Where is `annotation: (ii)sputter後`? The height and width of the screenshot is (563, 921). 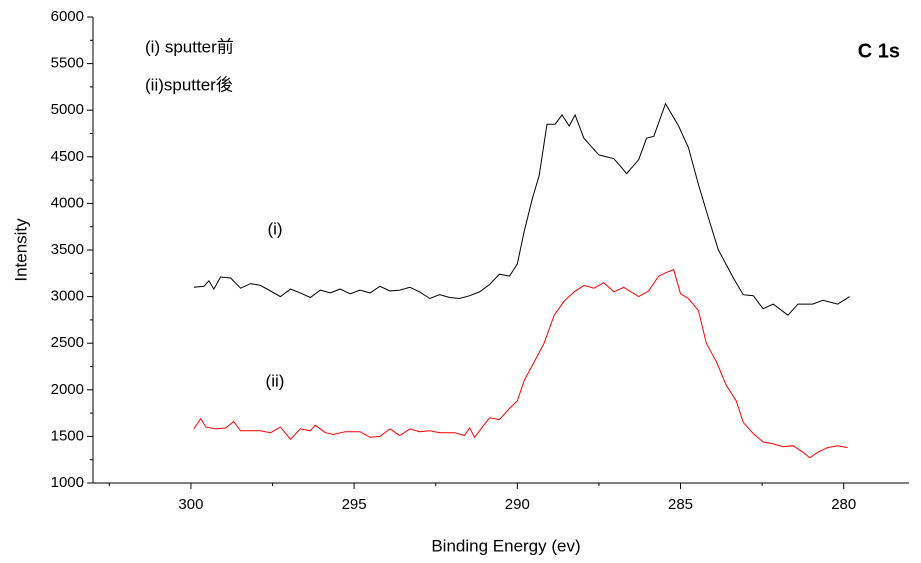 annotation: (ii)sputter後 is located at coordinates (189, 84).